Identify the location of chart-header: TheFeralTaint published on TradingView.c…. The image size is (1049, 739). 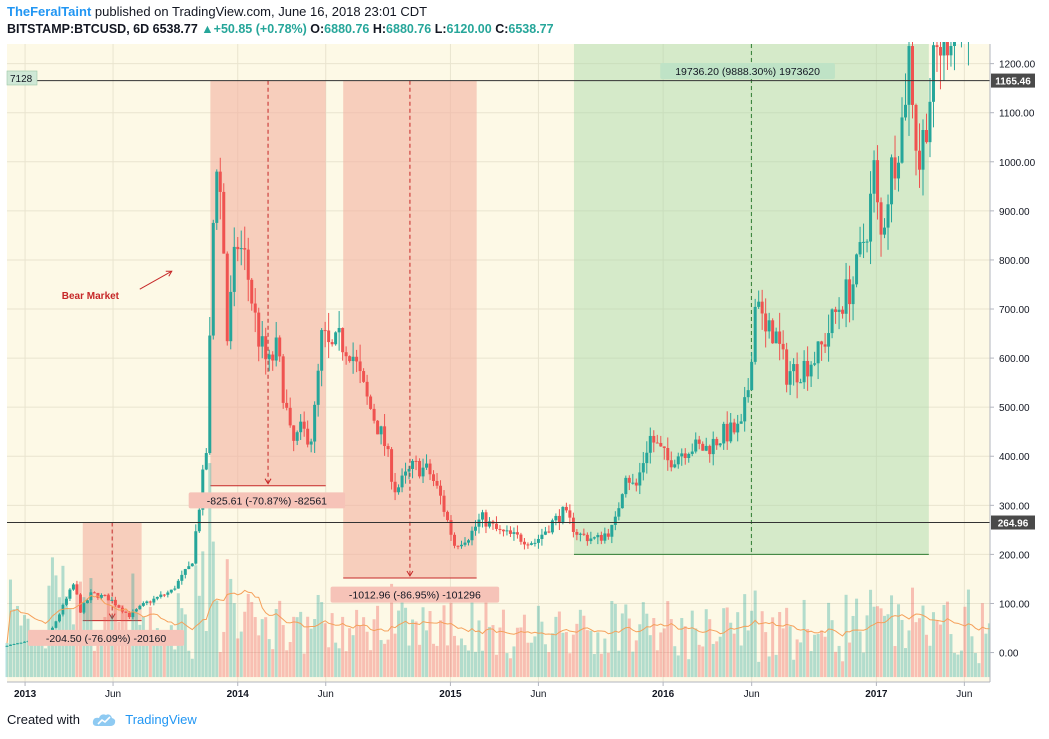
(527, 20).